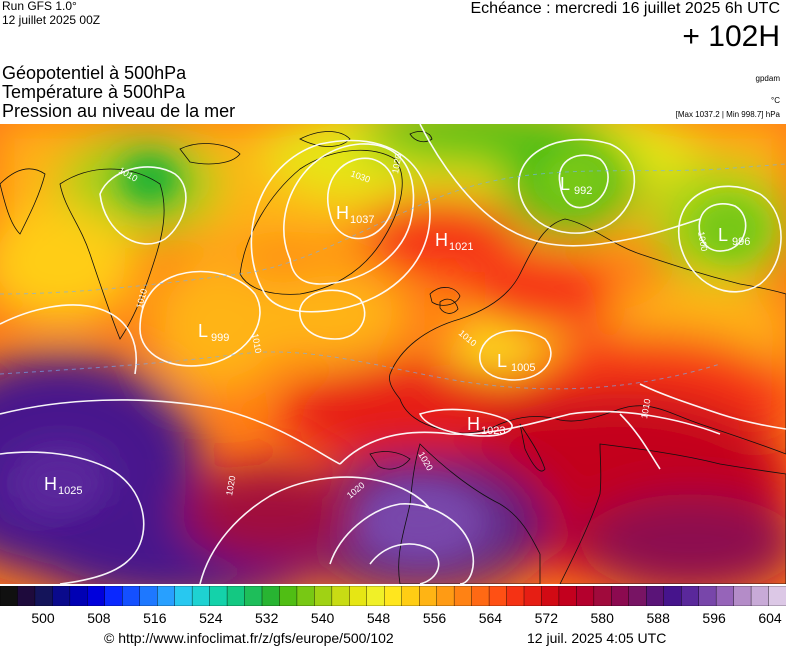 This screenshot has width=786, height=648. What do you see at coordinates (775, 100) in the screenshot?
I see `unit-tag: °C` at bounding box center [775, 100].